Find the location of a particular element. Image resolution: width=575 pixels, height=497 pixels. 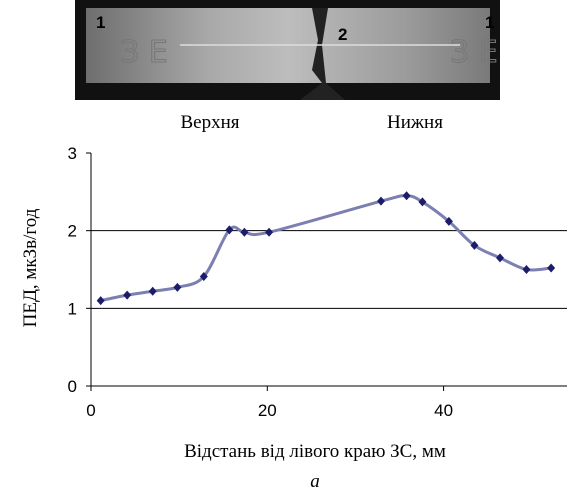

x-tick-label: 0 is located at coordinates (90, 410).